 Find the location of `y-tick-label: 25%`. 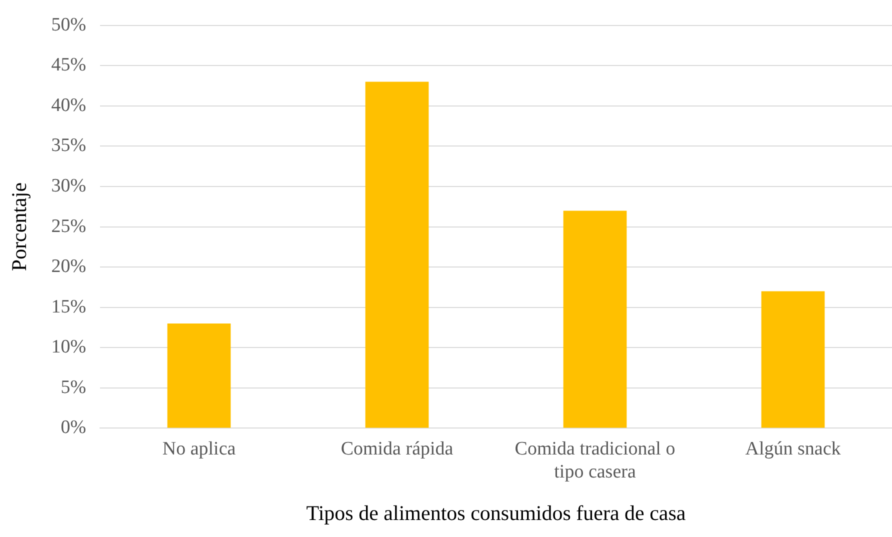

y-tick-label: 25% is located at coordinates (68, 226).